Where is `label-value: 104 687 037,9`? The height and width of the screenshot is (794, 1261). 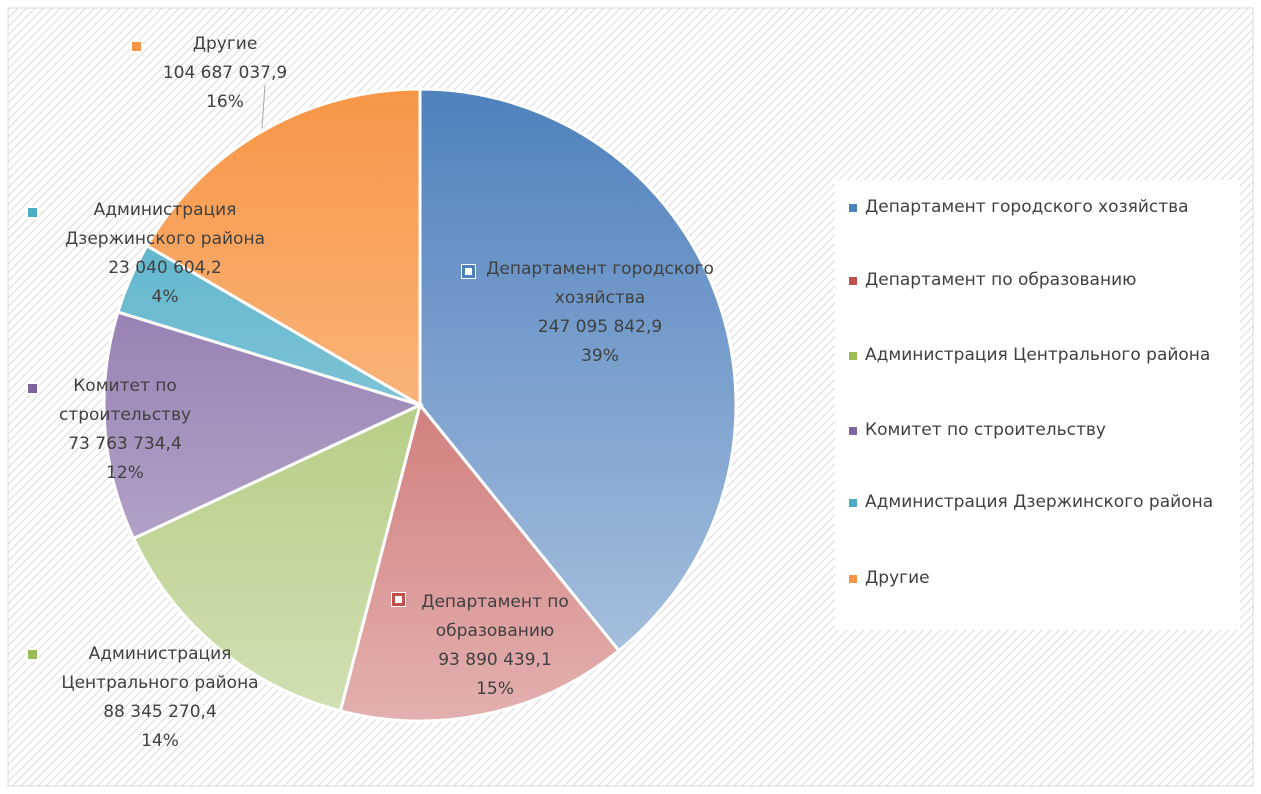
label-value: 104 687 037,9 is located at coordinates (225, 73).